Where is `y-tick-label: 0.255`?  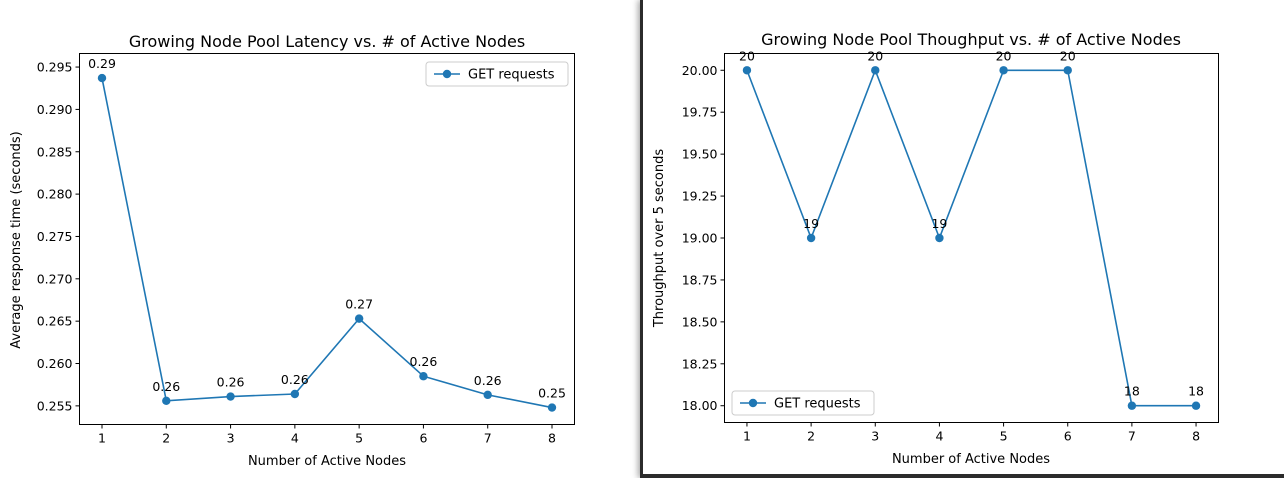
y-tick-label: 0.255 is located at coordinates (55, 405).